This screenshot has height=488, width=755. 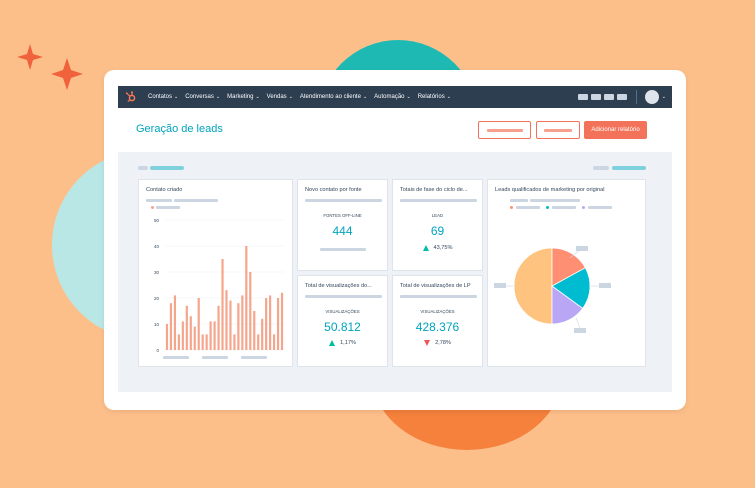 I want to click on y-tick-label: 0, so click(x=157, y=350).